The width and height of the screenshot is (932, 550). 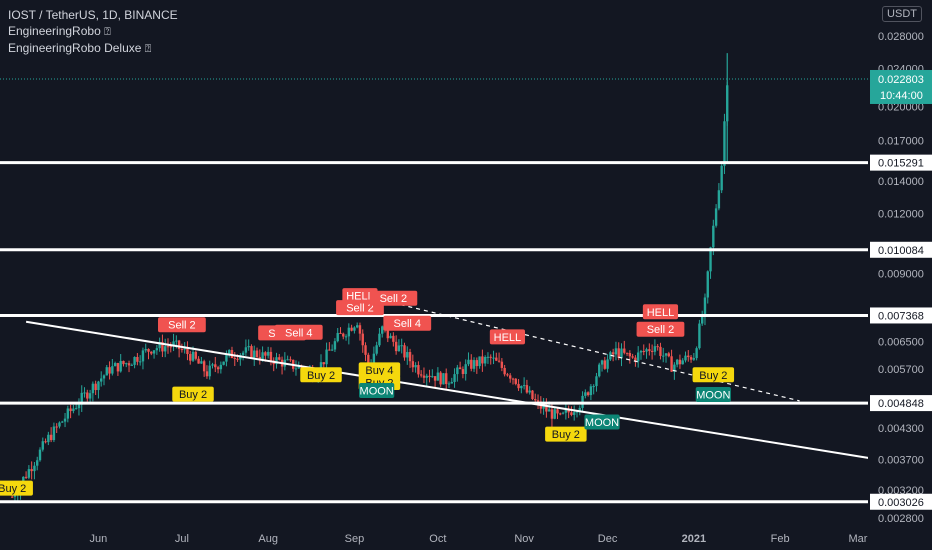 What do you see at coordinates (93, 31) in the screenshot?
I see `indicator-row: EngineeringRobo ⍰` at bounding box center [93, 31].